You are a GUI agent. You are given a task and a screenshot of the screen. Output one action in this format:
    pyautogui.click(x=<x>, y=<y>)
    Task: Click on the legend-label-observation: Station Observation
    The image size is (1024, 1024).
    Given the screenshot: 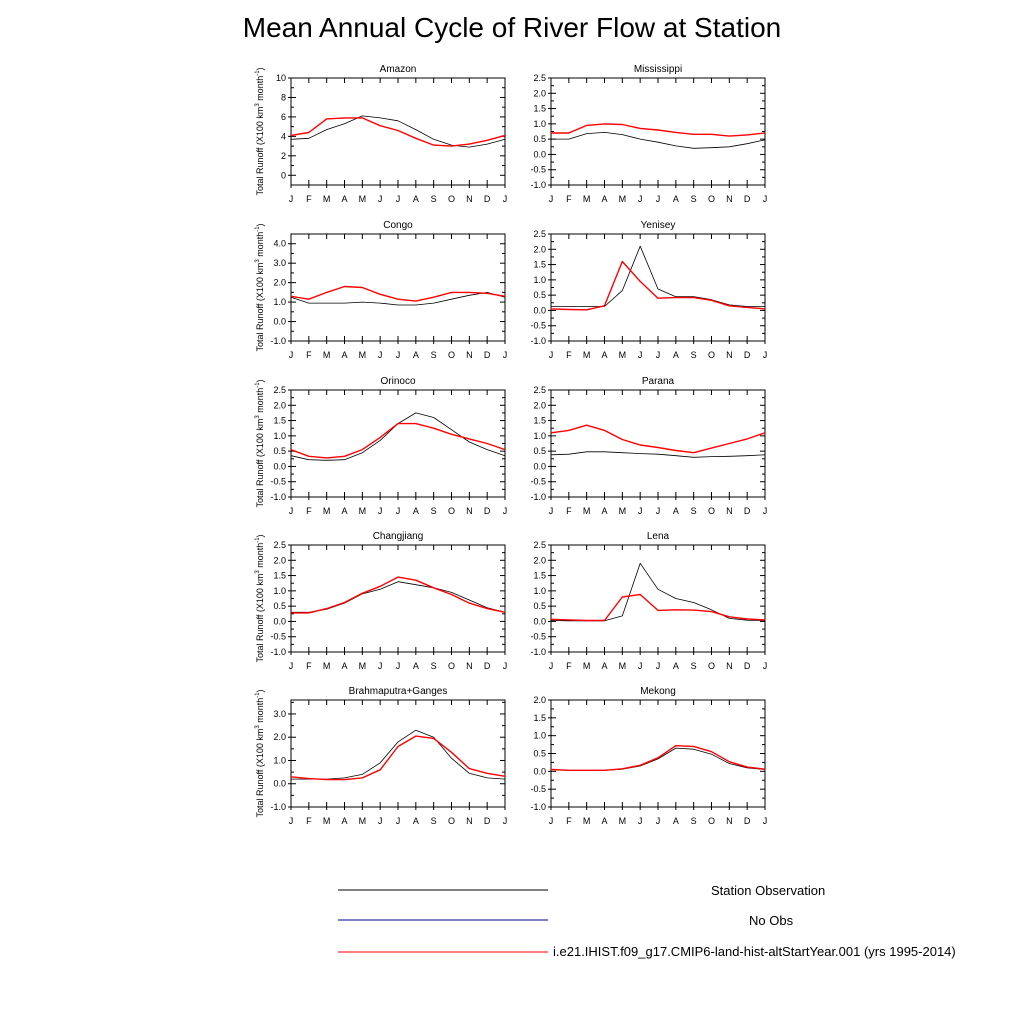 What is the action you would take?
    pyautogui.click(x=768, y=890)
    